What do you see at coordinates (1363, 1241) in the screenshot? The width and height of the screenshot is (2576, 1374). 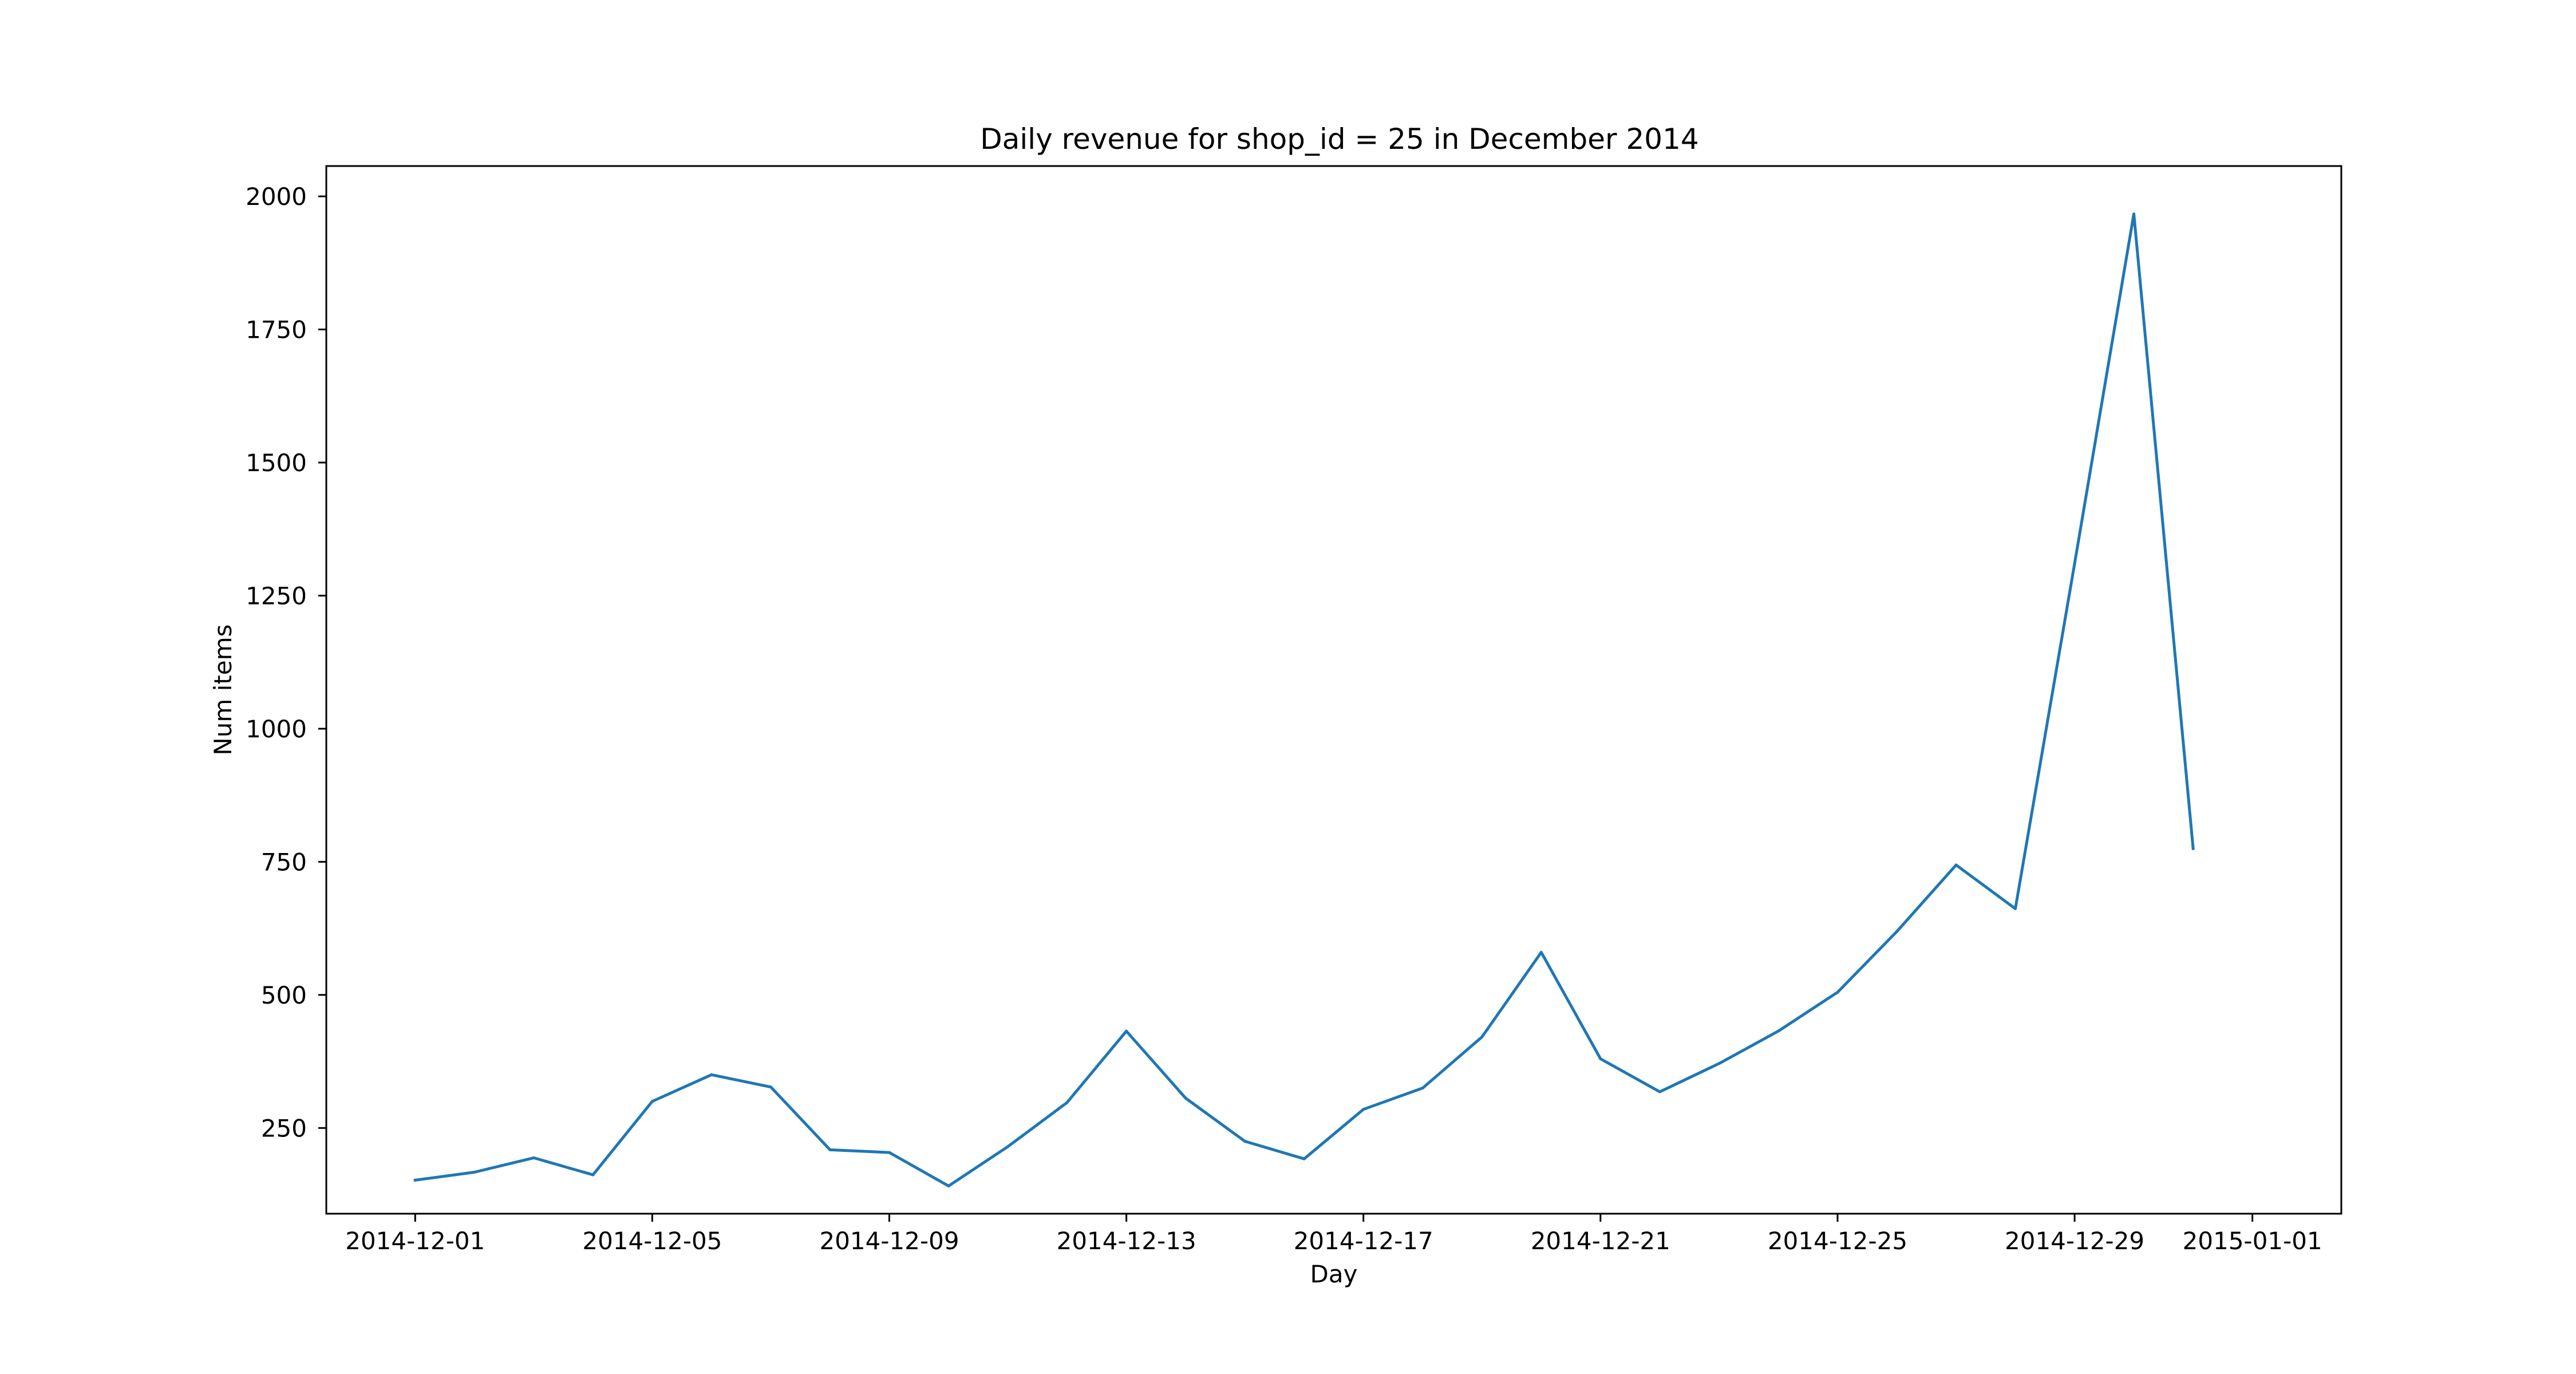 I see `x-tick-label: 2014-12-17` at bounding box center [1363, 1241].